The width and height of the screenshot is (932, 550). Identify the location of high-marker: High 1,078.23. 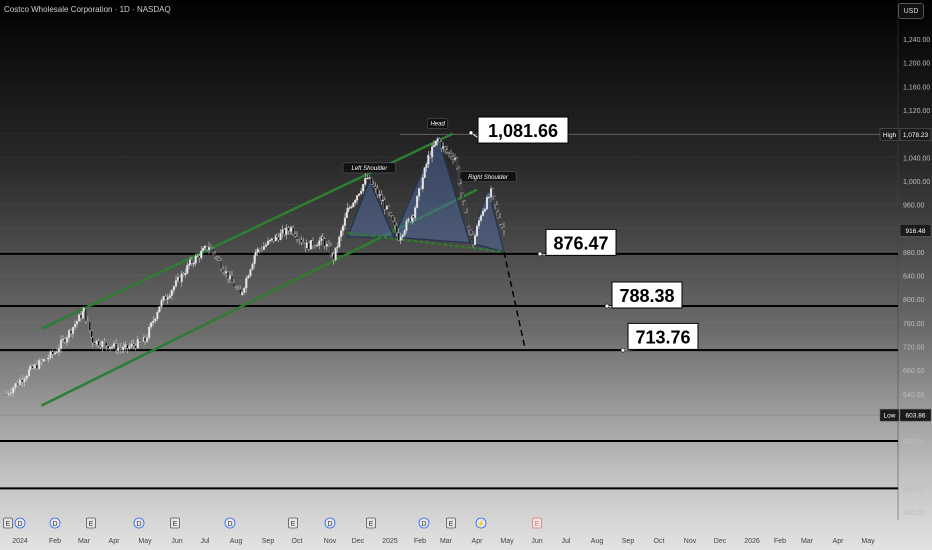
(905, 134).